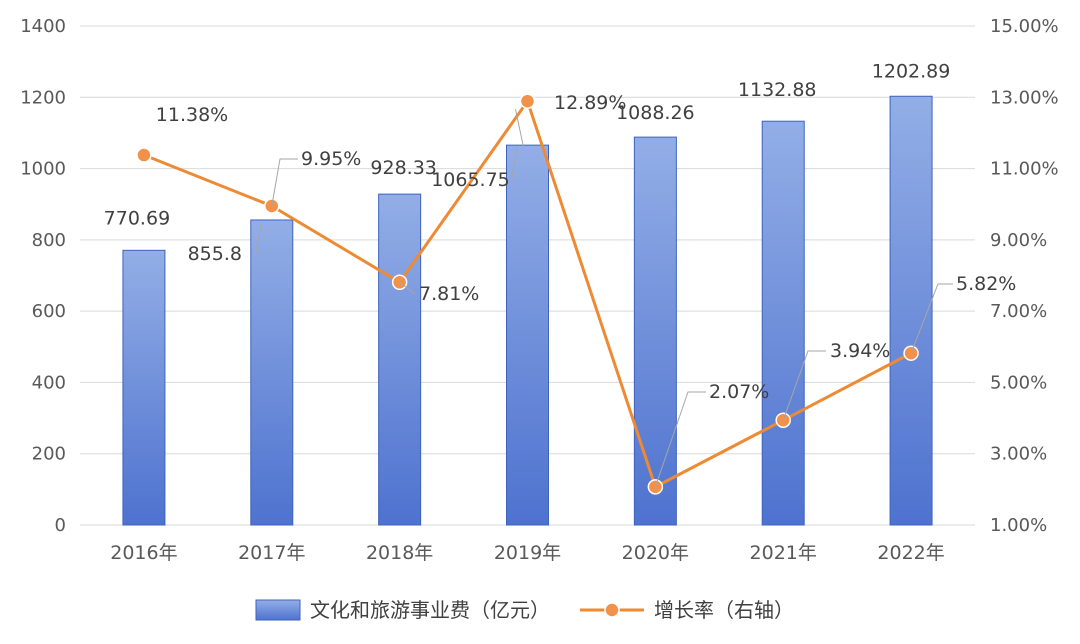 The image size is (1080, 644). I want to click on left-axis-tick-label: 400, so click(49, 382).